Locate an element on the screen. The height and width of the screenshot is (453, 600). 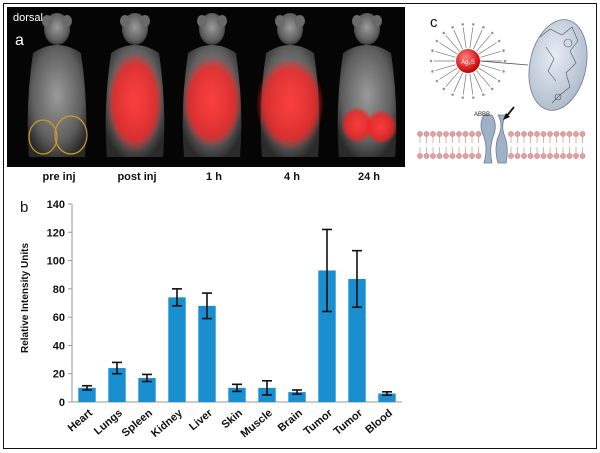
bar-brain is located at coordinates (297, 397).